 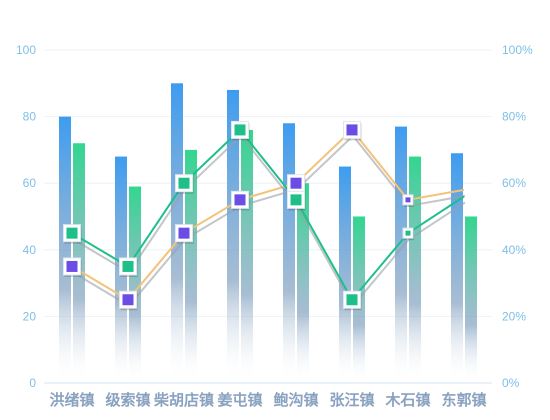 I want to click on y-tick-label: 80, so click(x=30, y=117).